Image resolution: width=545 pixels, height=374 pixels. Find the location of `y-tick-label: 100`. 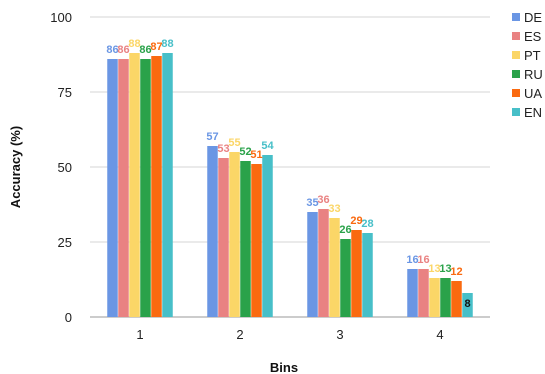

y-tick-label: 100 is located at coordinates (61, 17).